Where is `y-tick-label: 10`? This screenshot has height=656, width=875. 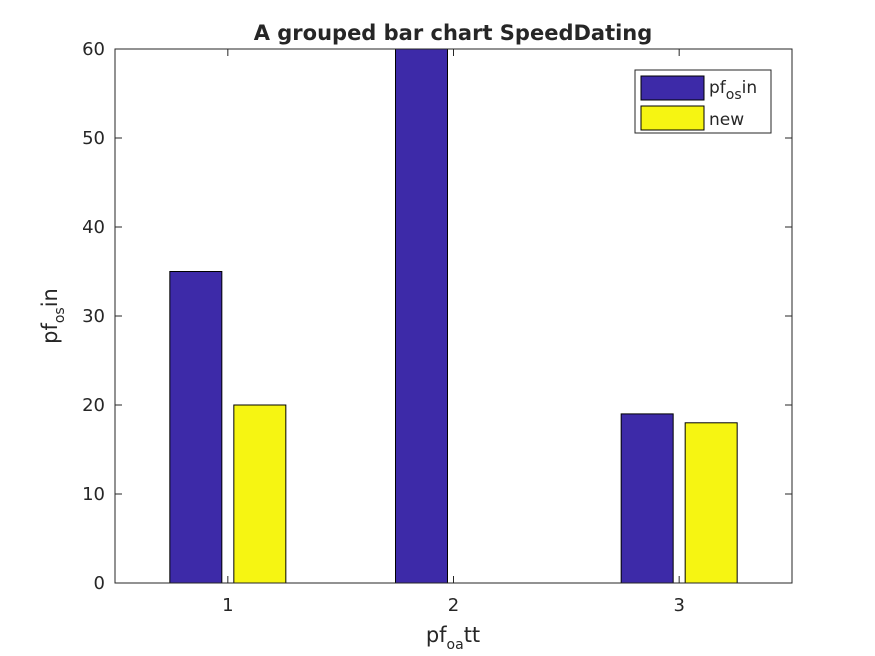 y-tick-label: 10 is located at coordinates (93, 494).